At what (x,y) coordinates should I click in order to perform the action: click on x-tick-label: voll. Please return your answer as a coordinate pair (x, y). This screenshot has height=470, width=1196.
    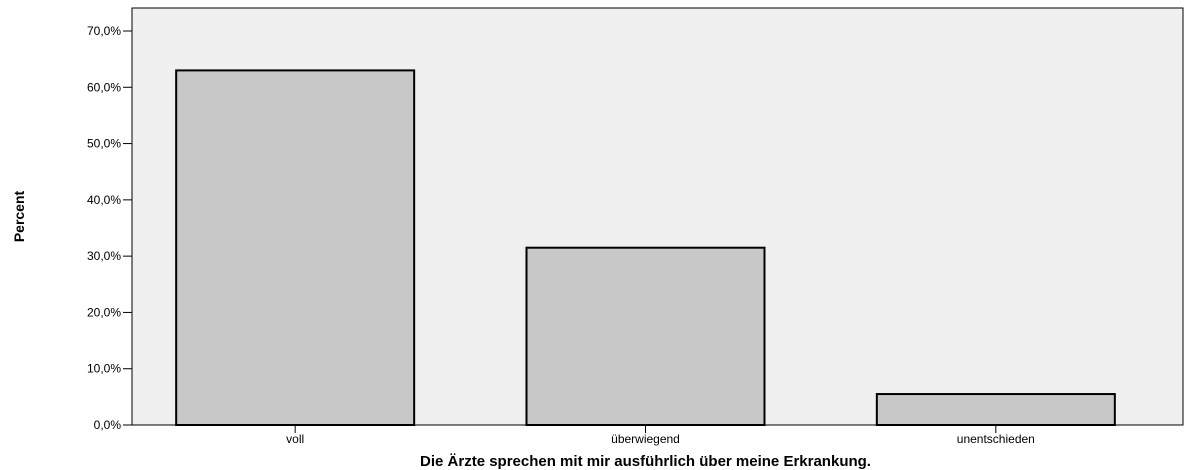
    Looking at the image, I should click on (295, 439).